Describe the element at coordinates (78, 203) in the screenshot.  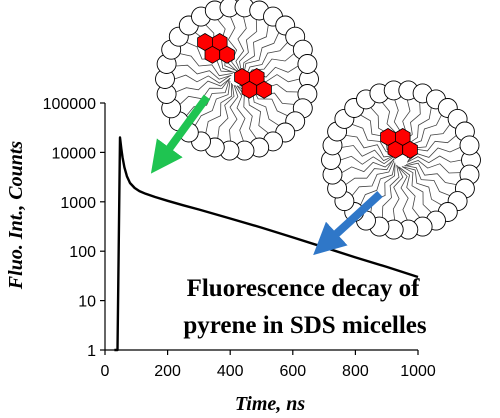
I see `y-tick-label: 1000` at that location.